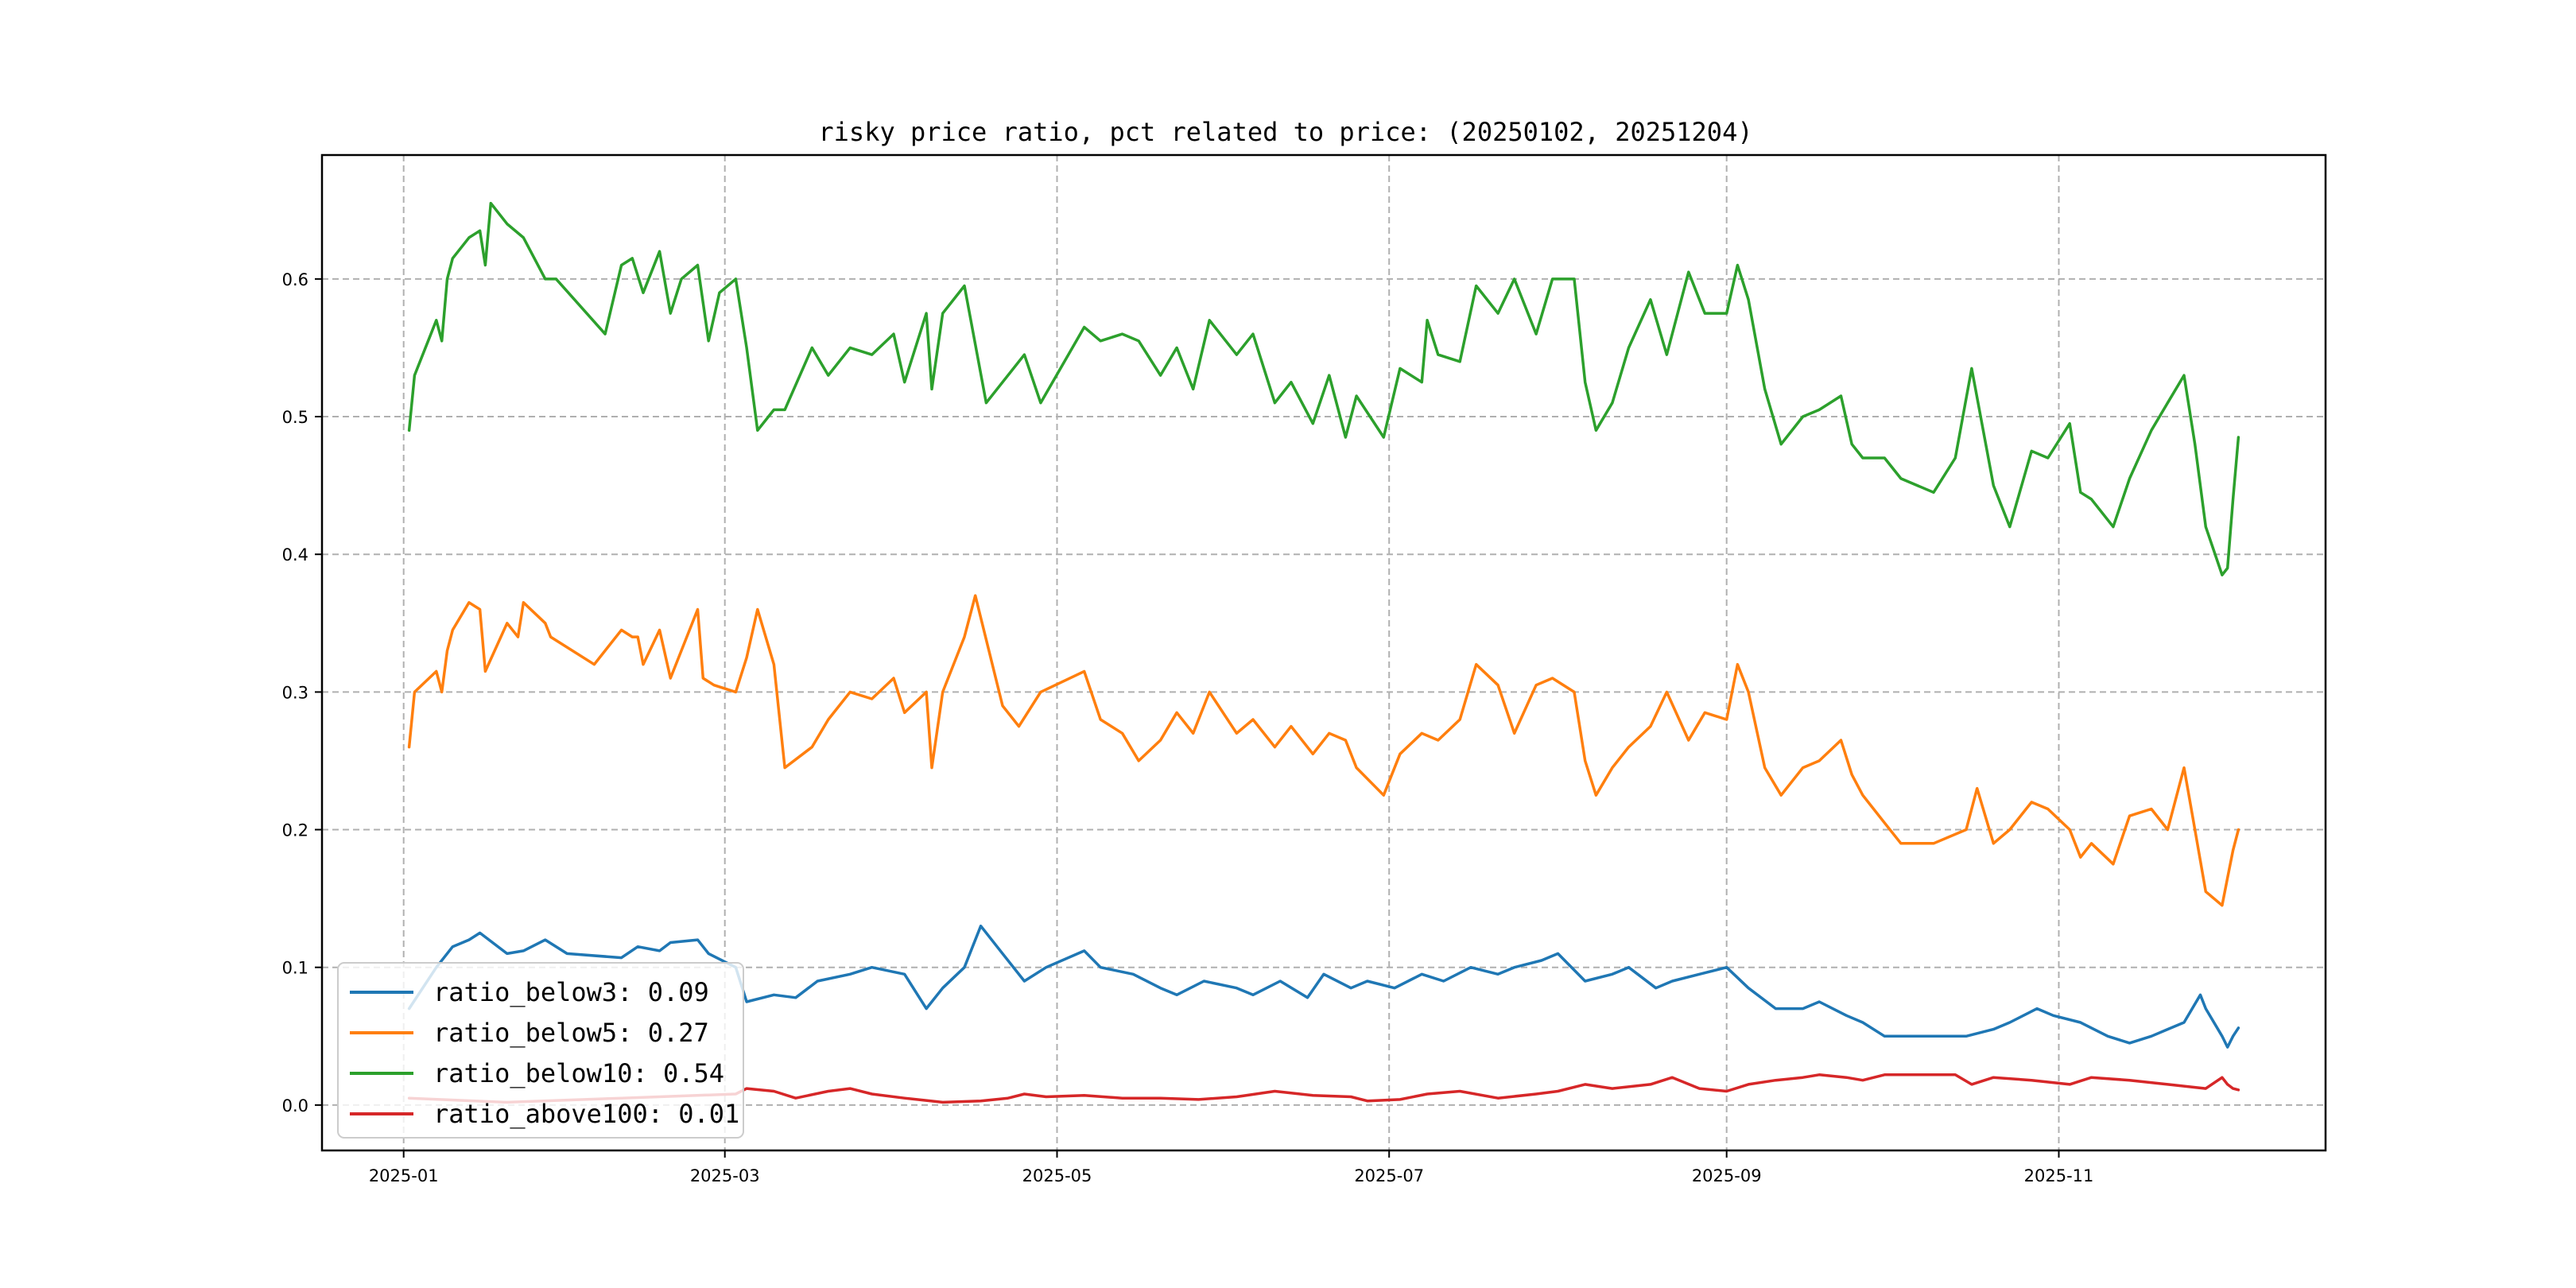 The height and width of the screenshot is (1288, 2576). Describe the element at coordinates (579, 1073) in the screenshot. I see `legend-label-ratio_below10: ratio_below10: 0.54` at that location.